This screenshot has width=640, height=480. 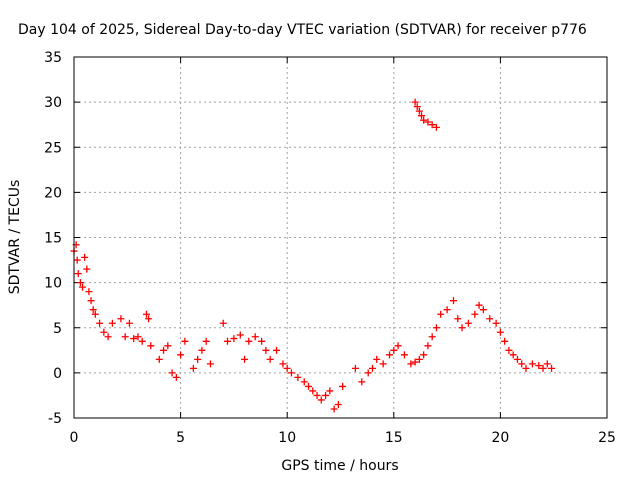 What do you see at coordinates (500, 438) in the screenshot?
I see `x-tick-label: 20` at bounding box center [500, 438].